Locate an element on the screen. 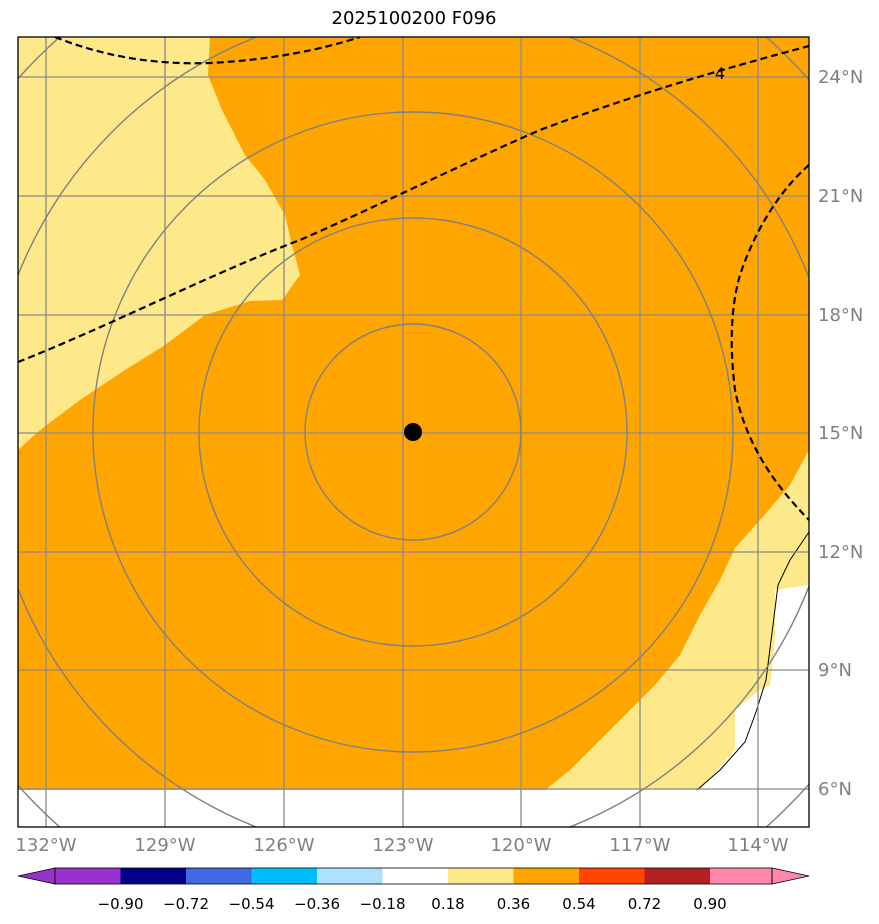  colorbar-extend-left is located at coordinates (36, 876).